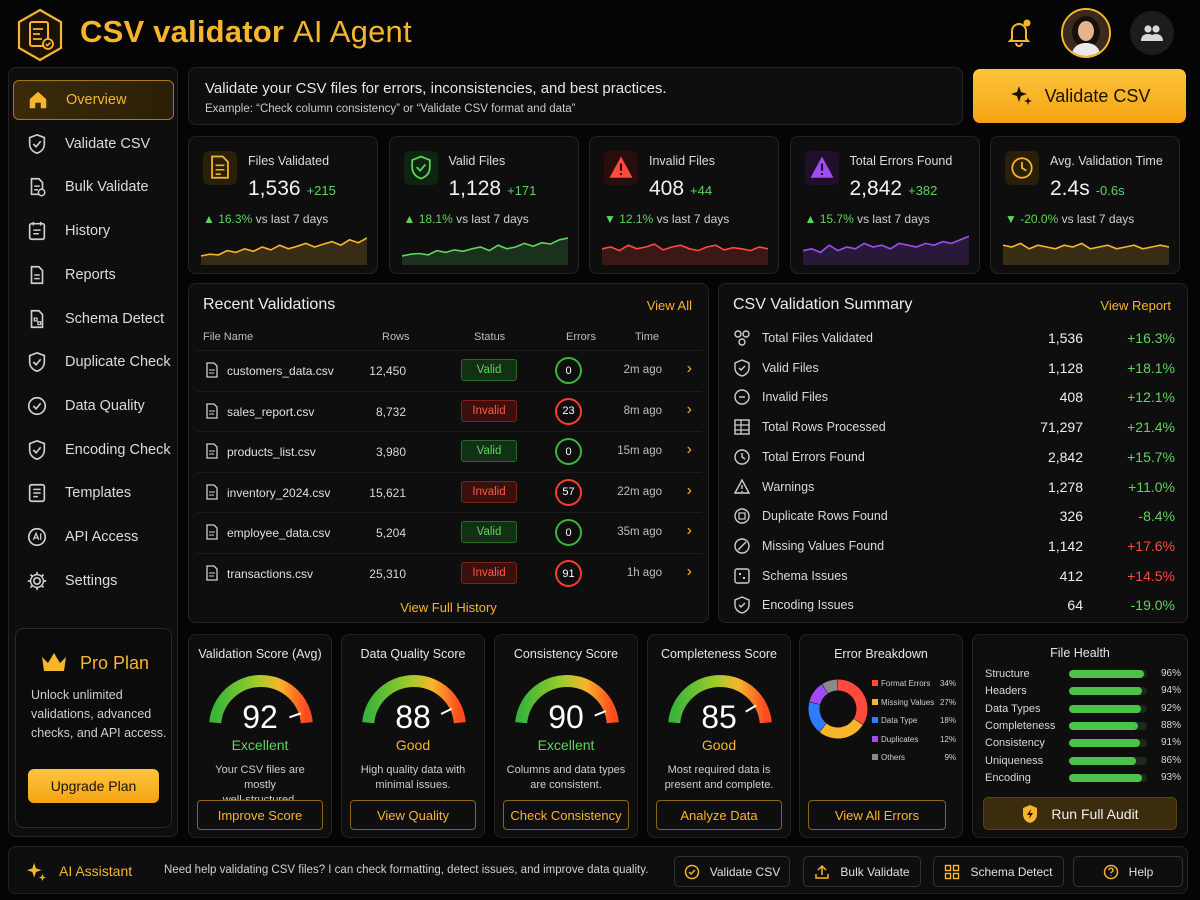 This screenshot has width=1200, height=900. I want to click on timestamp: 35m ago, so click(639, 532).